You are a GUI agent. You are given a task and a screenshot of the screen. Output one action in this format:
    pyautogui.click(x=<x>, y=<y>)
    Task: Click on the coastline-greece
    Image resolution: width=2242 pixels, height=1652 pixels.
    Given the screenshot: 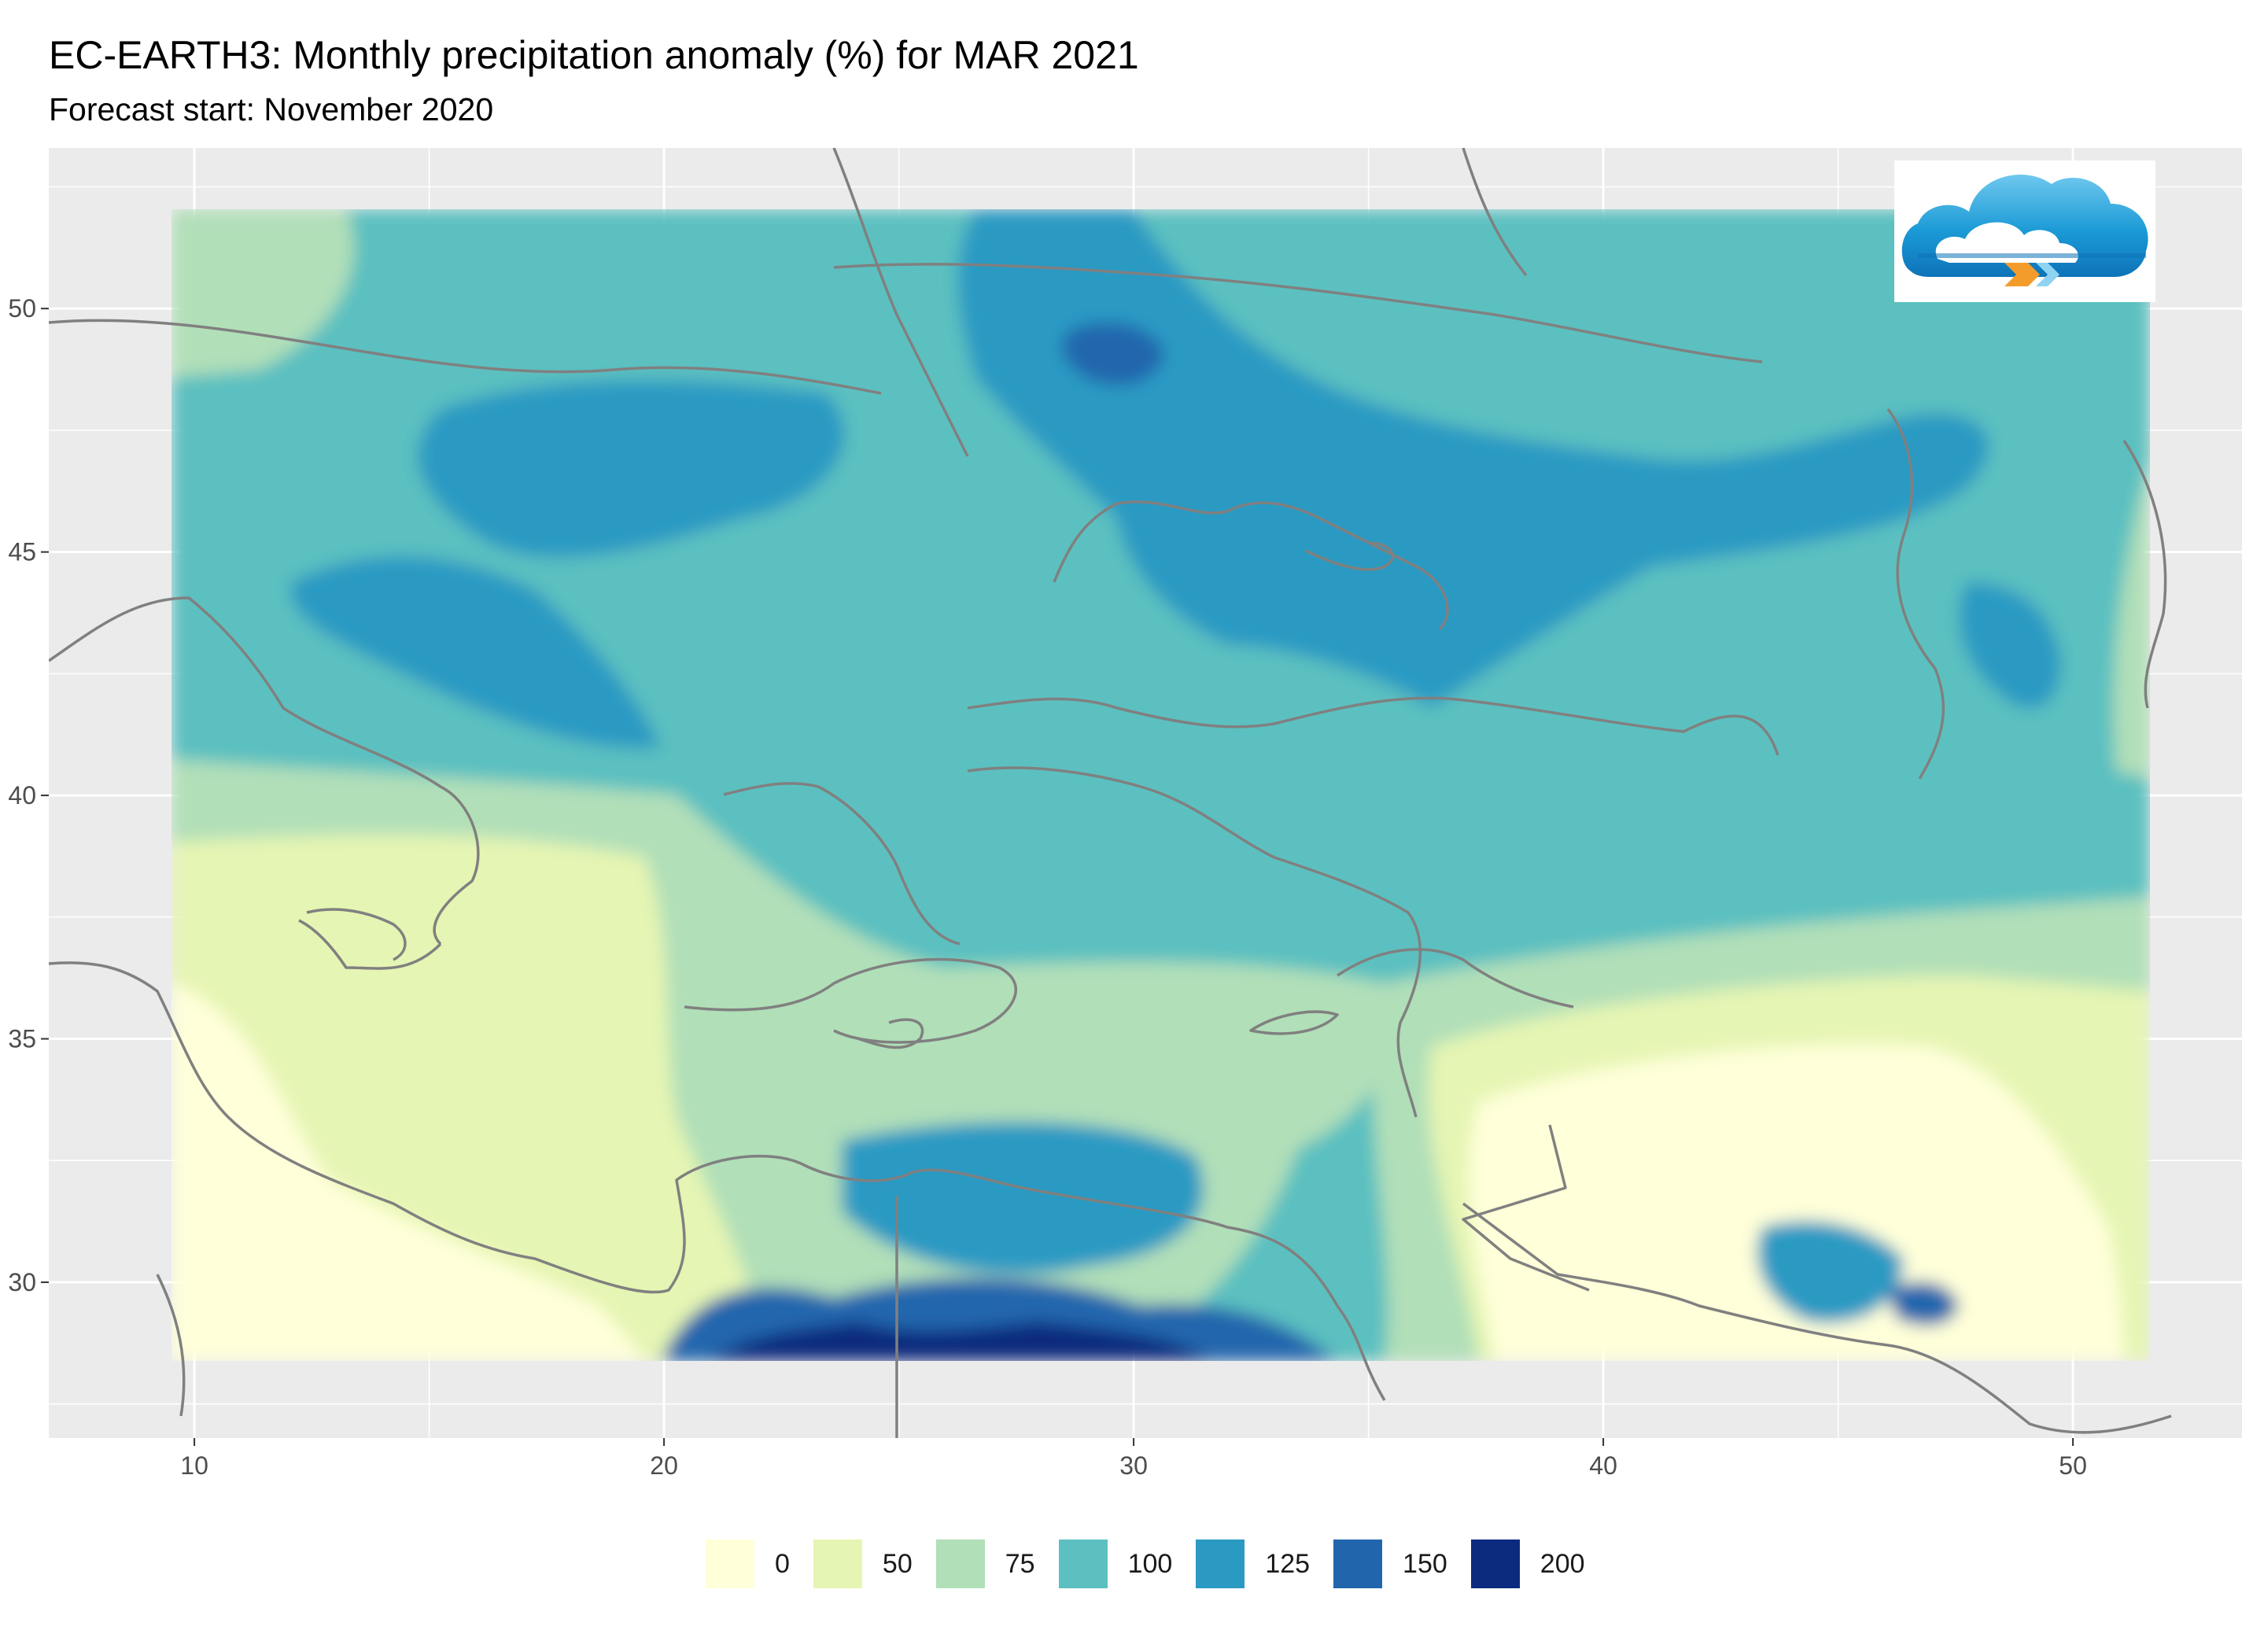 What is the action you would take?
    pyautogui.click(x=842, y=864)
    